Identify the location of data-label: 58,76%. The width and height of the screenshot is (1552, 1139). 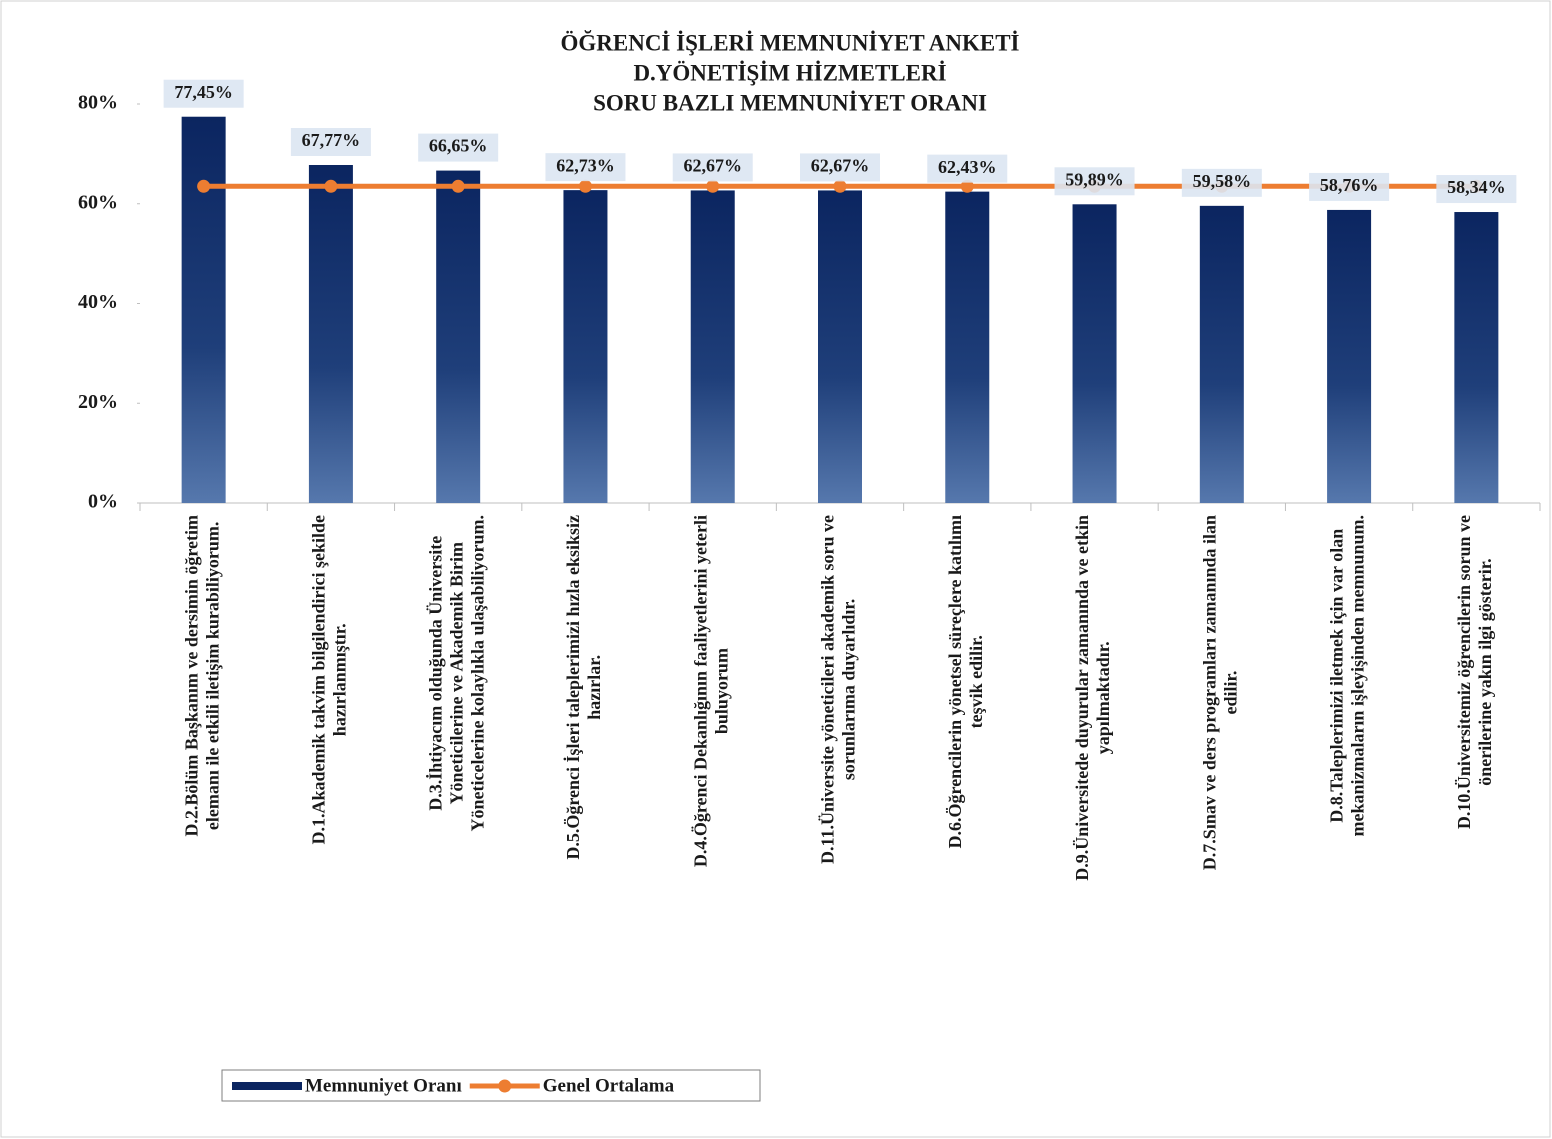
(1349, 185).